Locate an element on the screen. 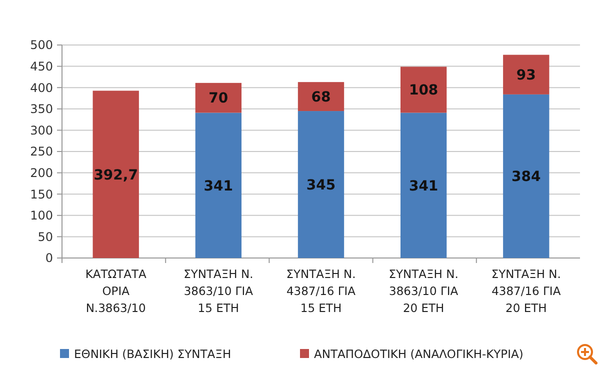  data-label: 345 is located at coordinates (321, 185).